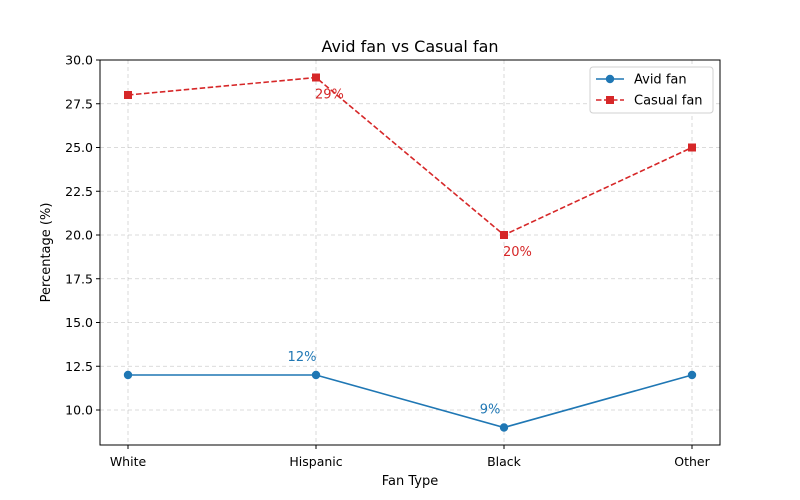 The width and height of the screenshot is (800, 500). I want to click on legend-label: Avid fan, so click(660, 80).